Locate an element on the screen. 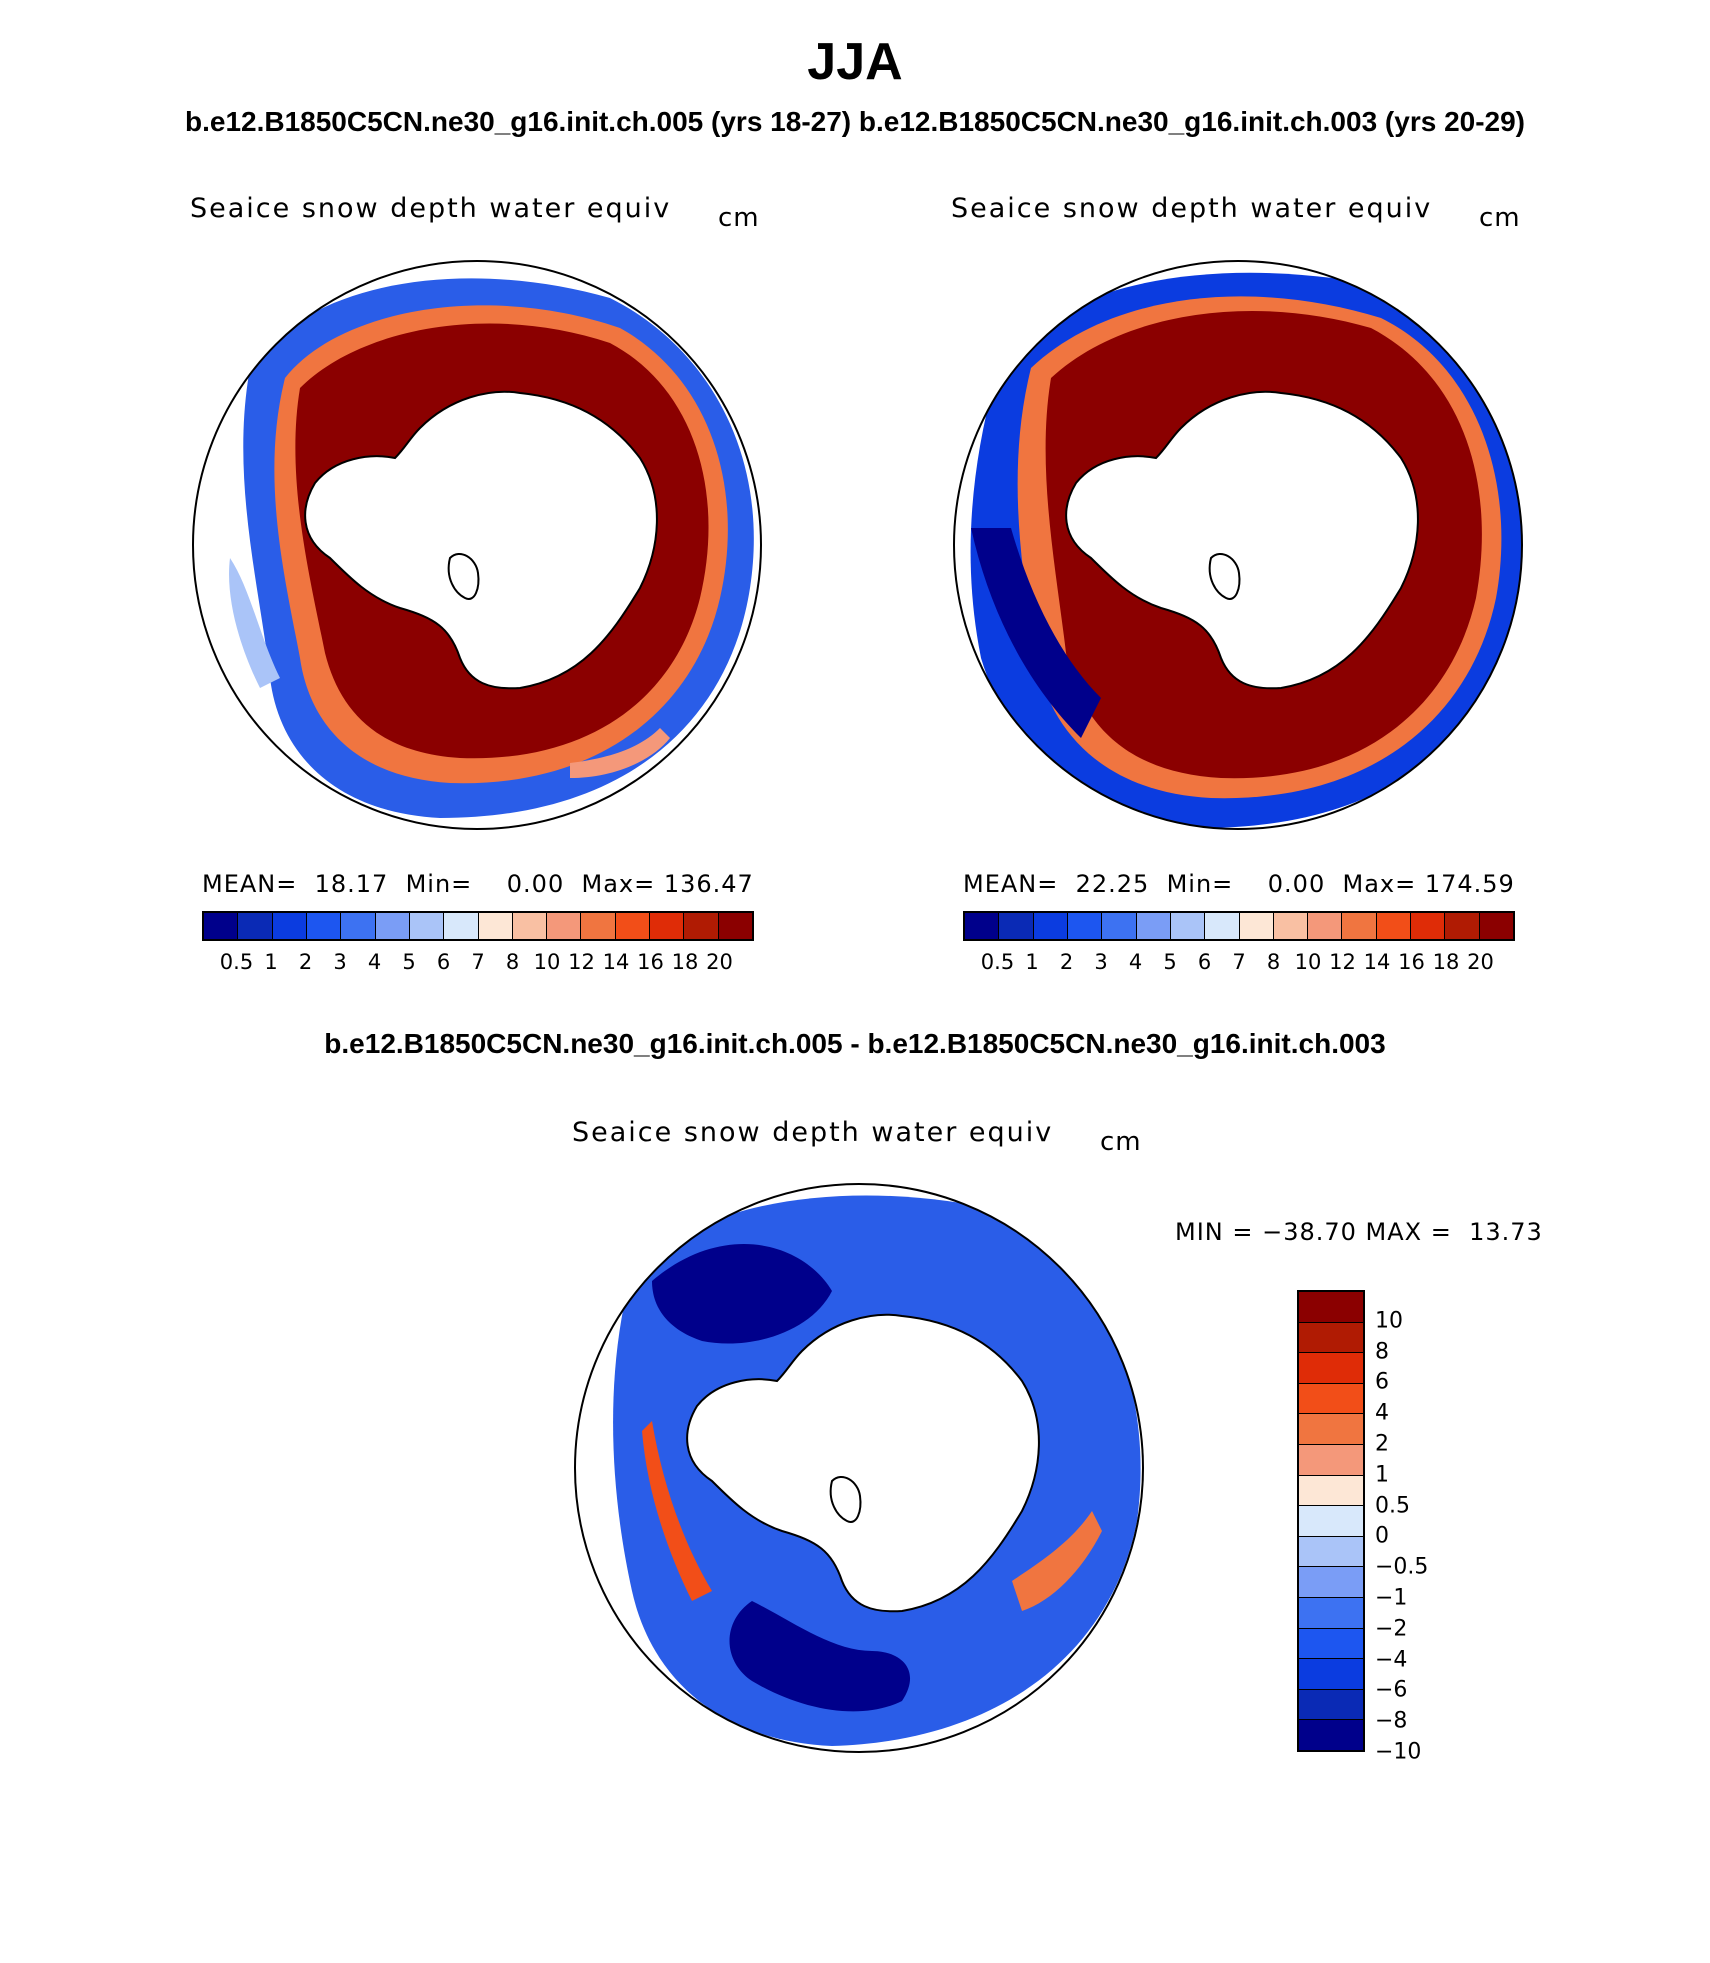 The width and height of the screenshot is (1710, 1963). figure-title: JJA is located at coordinates (855, 62).